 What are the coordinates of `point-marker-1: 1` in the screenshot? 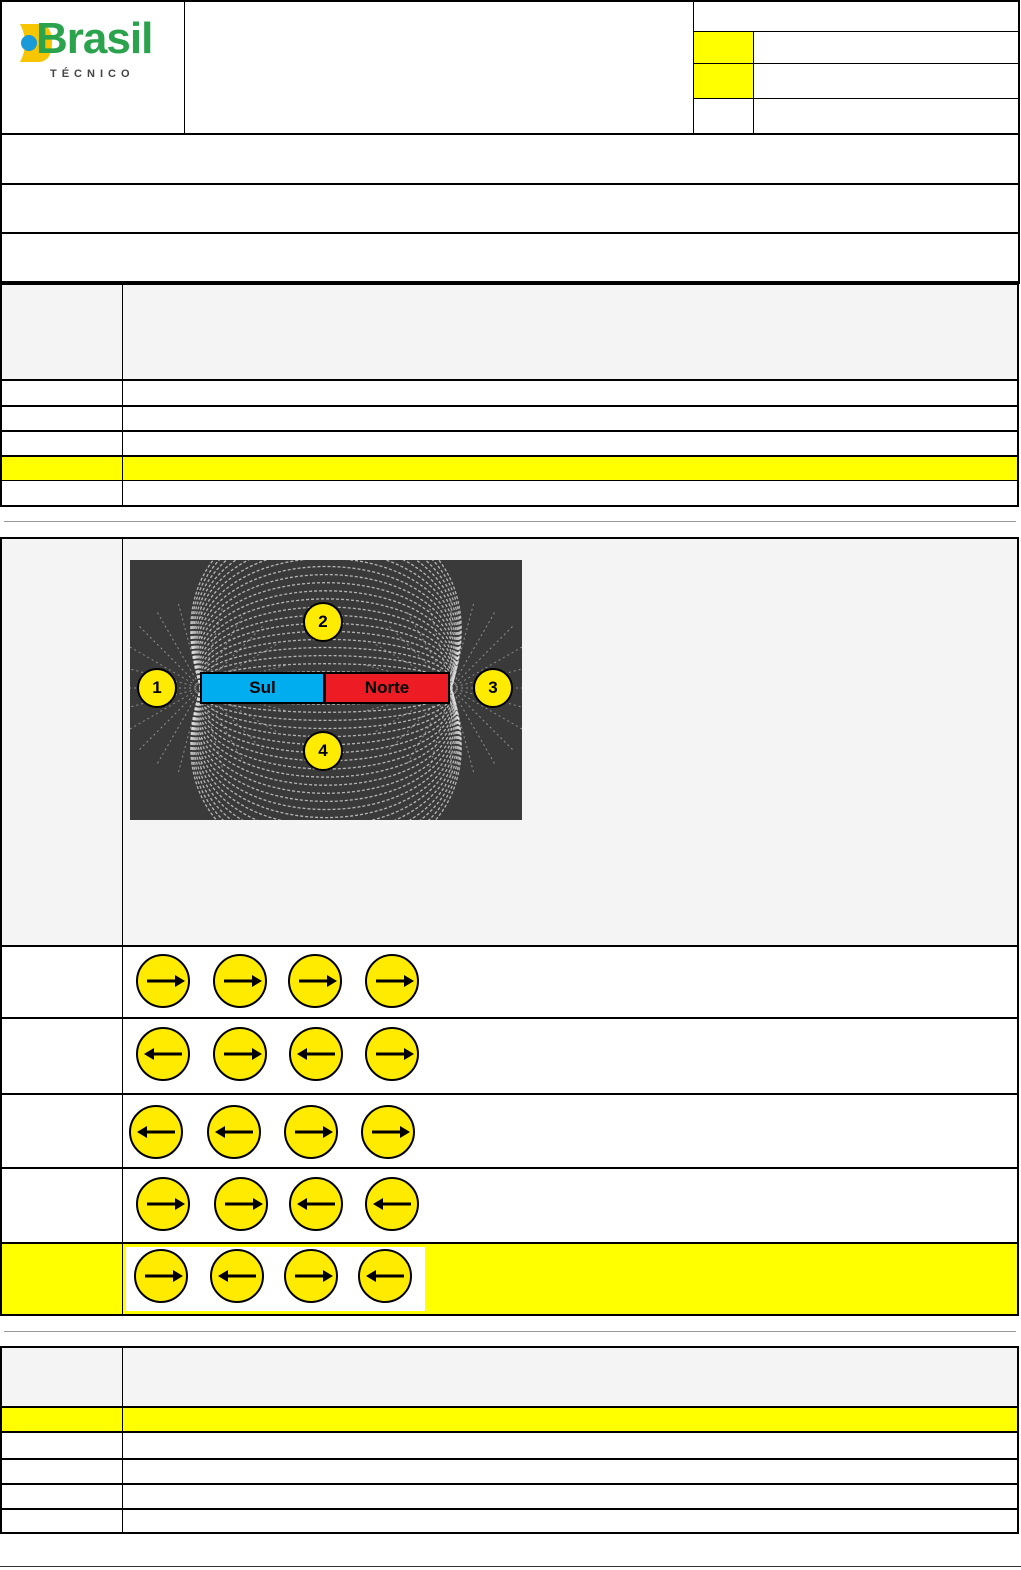 It's located at (157, 688).